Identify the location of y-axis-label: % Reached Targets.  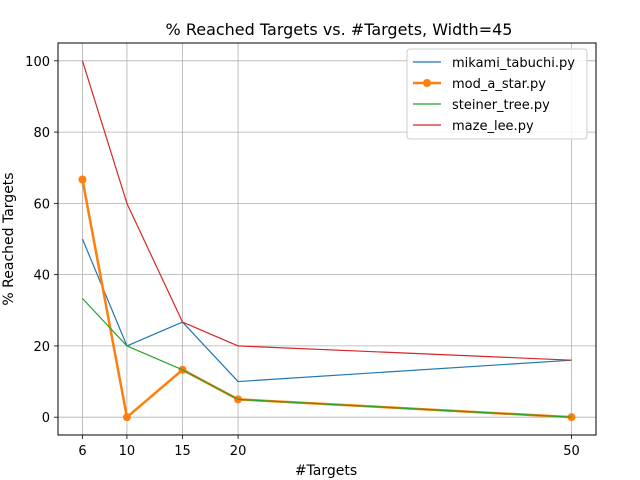
(9, 238).